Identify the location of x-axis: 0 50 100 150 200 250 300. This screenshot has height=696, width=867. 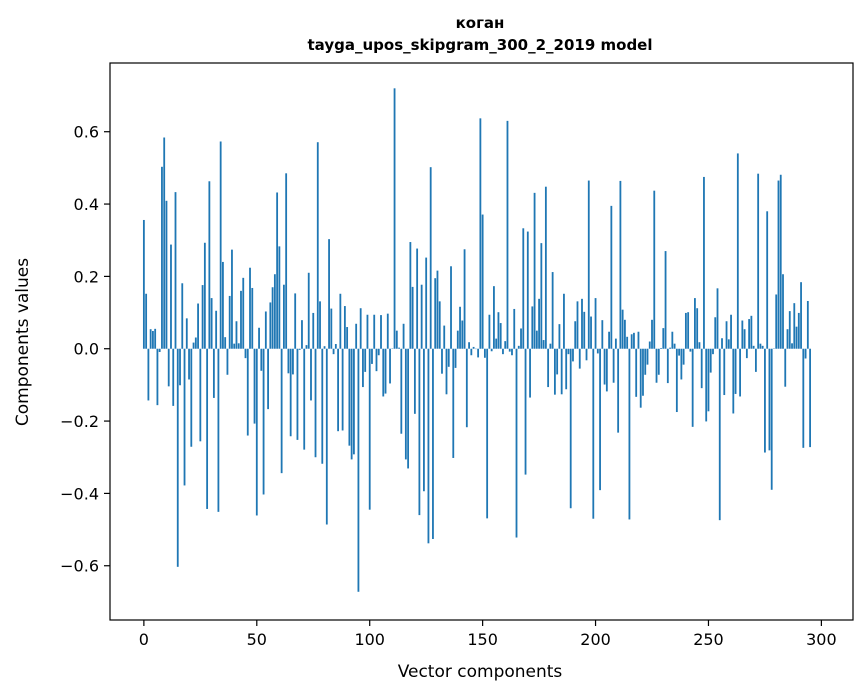
(488, 634).